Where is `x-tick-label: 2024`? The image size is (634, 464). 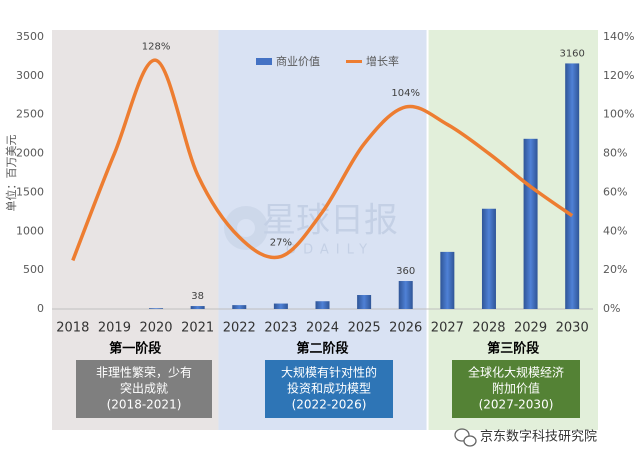 x-tick-label: 2024 is located at coordinates (322, 328).